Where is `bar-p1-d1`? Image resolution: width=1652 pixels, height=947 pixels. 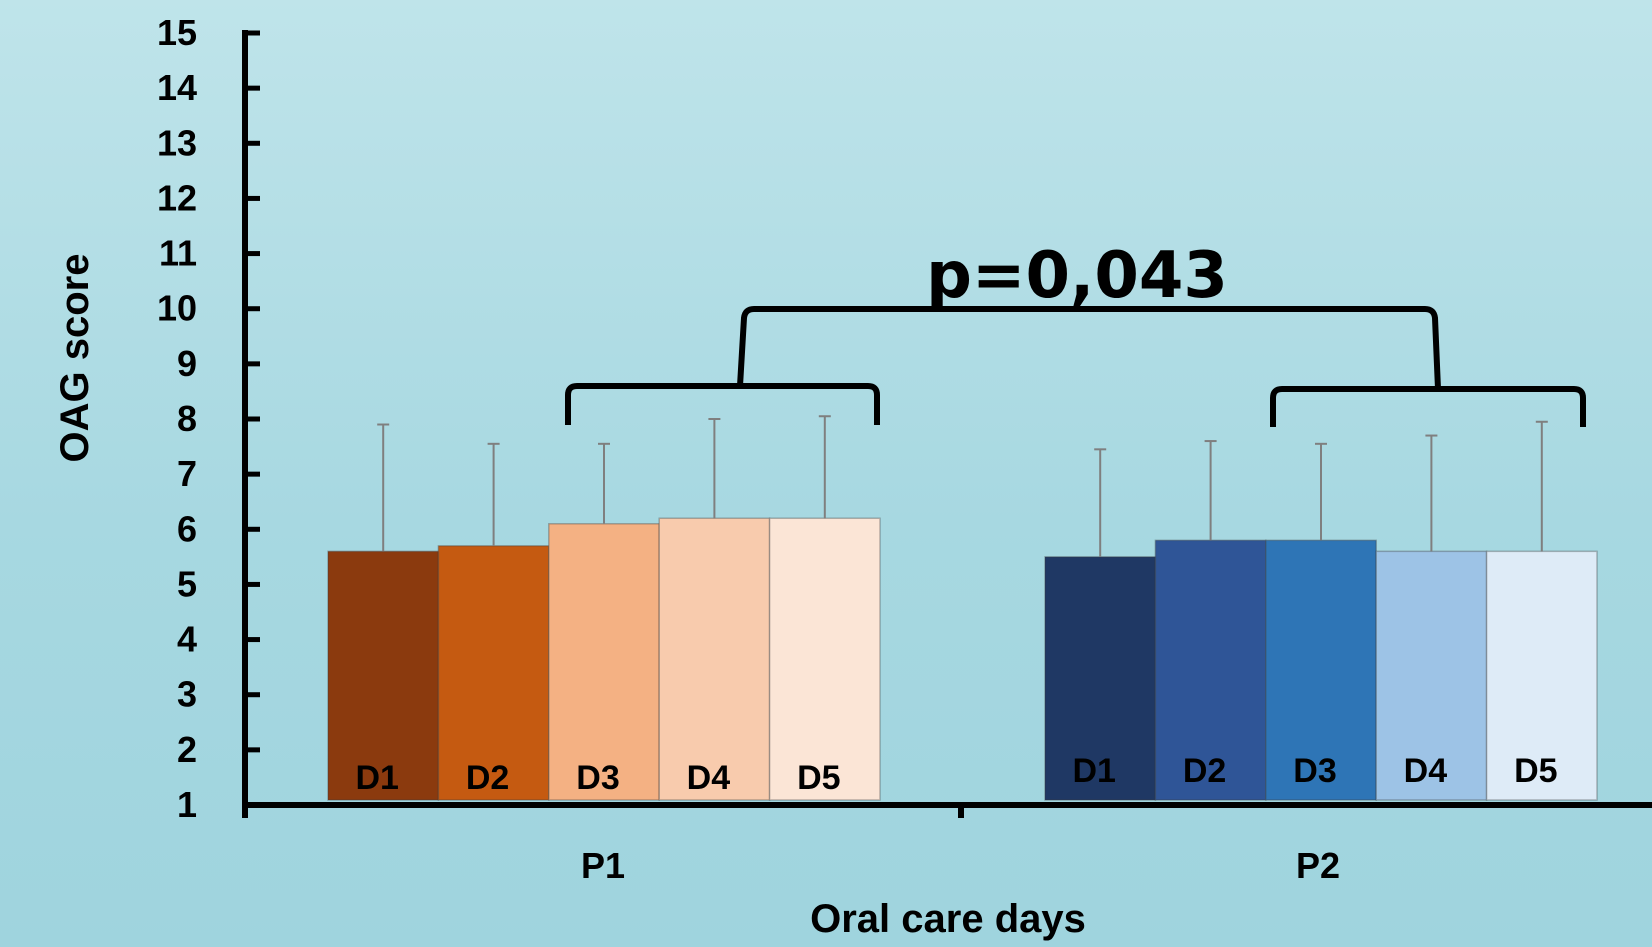
bar-p1-d1 is located at coordinates (383, 675).